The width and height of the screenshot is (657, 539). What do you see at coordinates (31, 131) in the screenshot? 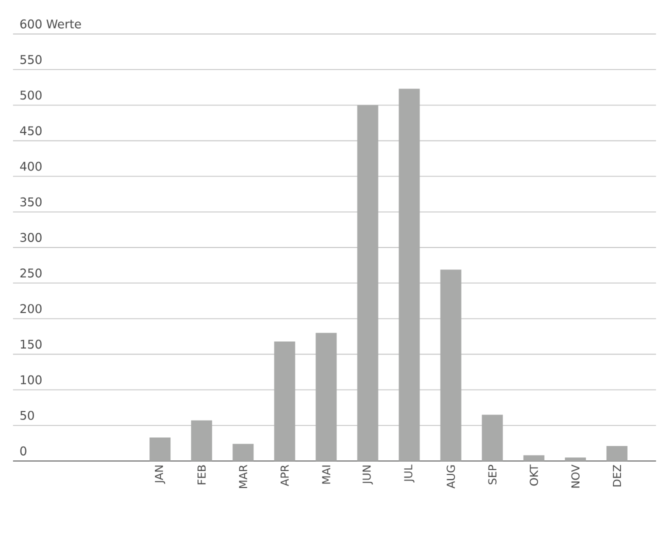
I see `y-tick-label: 450` at bounding box center [31, 131].